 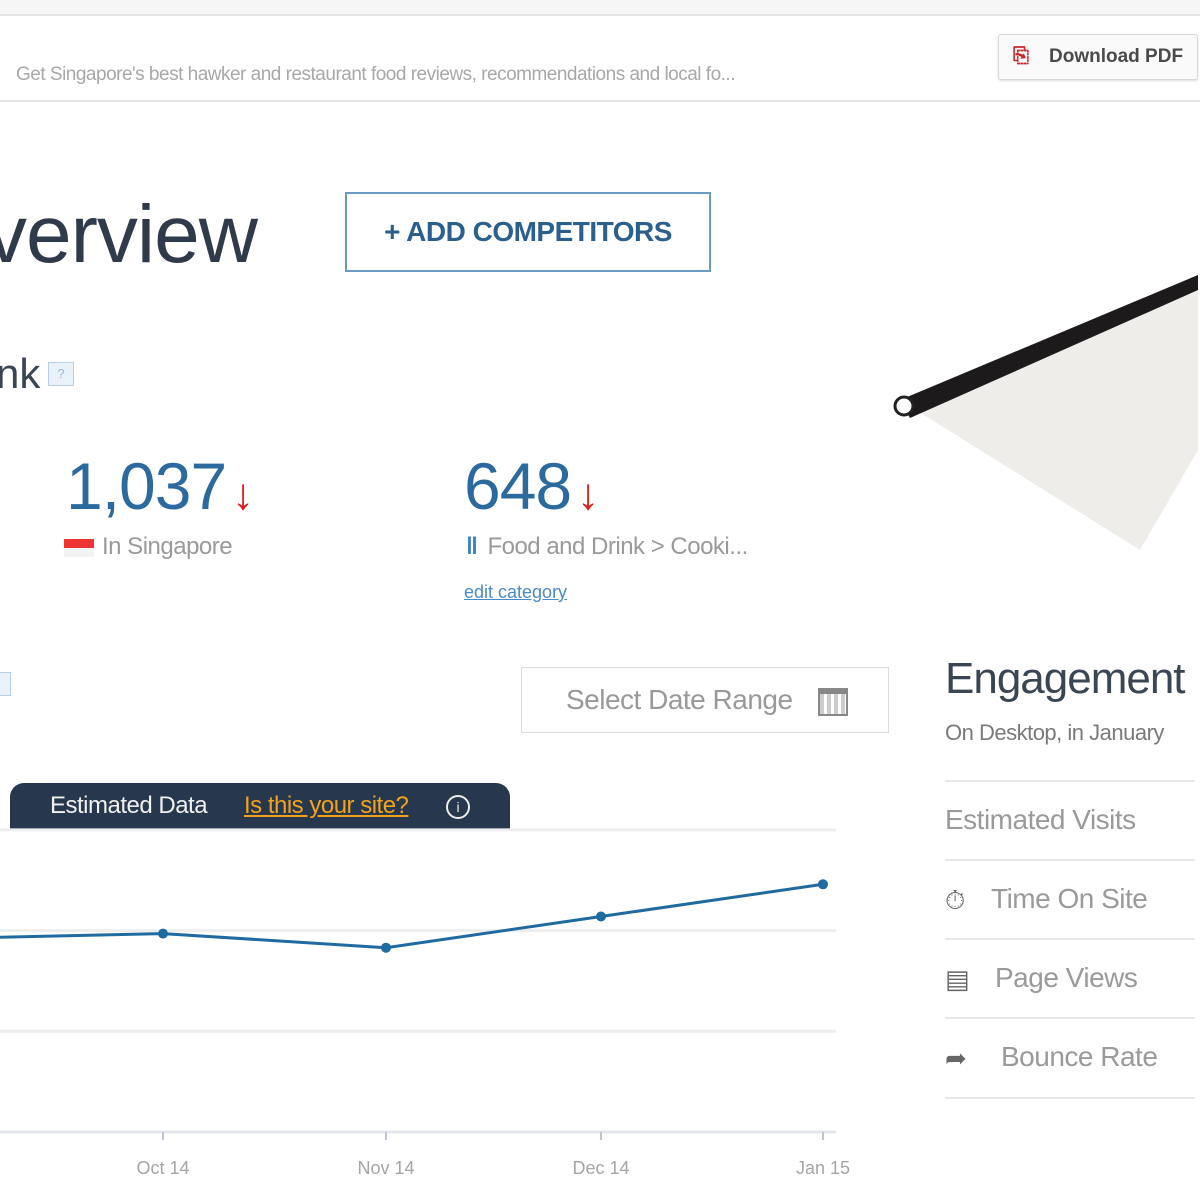 I want to click on download-pdf-button: ⎘ Download PDF, so click(x=1098, y=57).